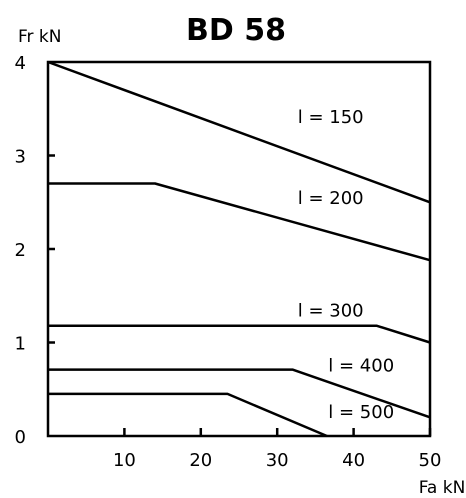 This screenshot has height=498, width=466. I want to click on x-axis-label: Fa kN, so click(442, 488).